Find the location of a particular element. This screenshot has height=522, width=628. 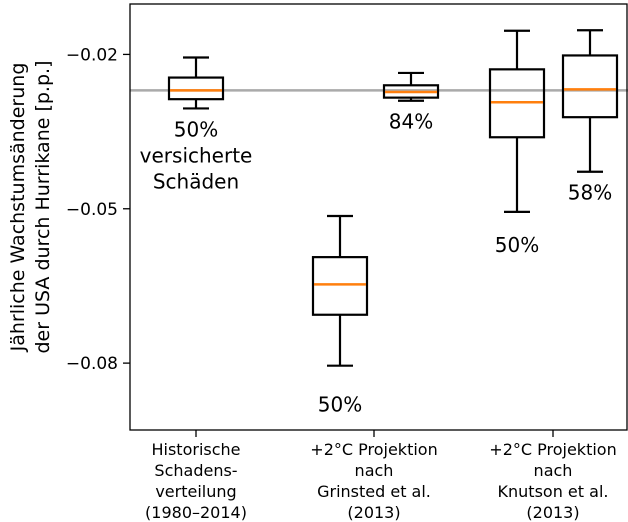

x-tick-label: Grinsted et al. is located at coordinates (374, 491).